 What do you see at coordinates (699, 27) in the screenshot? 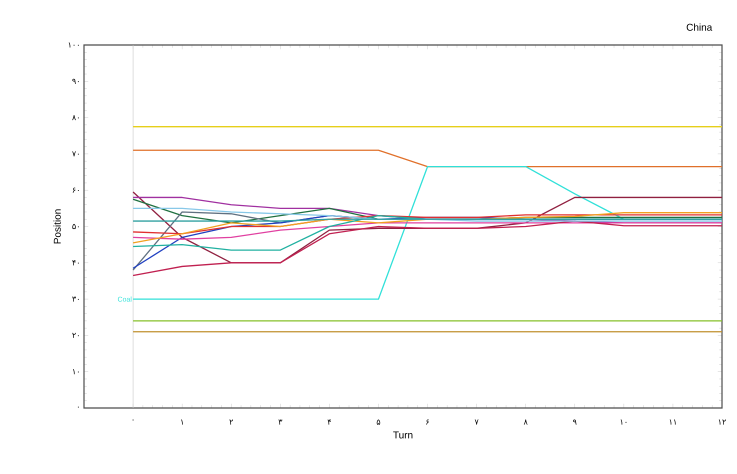
I see `chart-title: China` at bounding box center [699, 27].